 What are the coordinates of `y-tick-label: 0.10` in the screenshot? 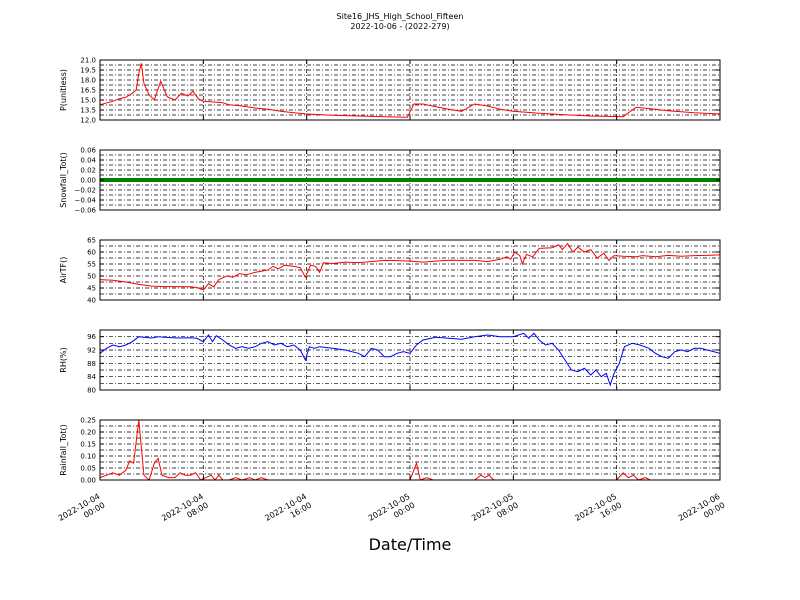 It's located at (88, 457).